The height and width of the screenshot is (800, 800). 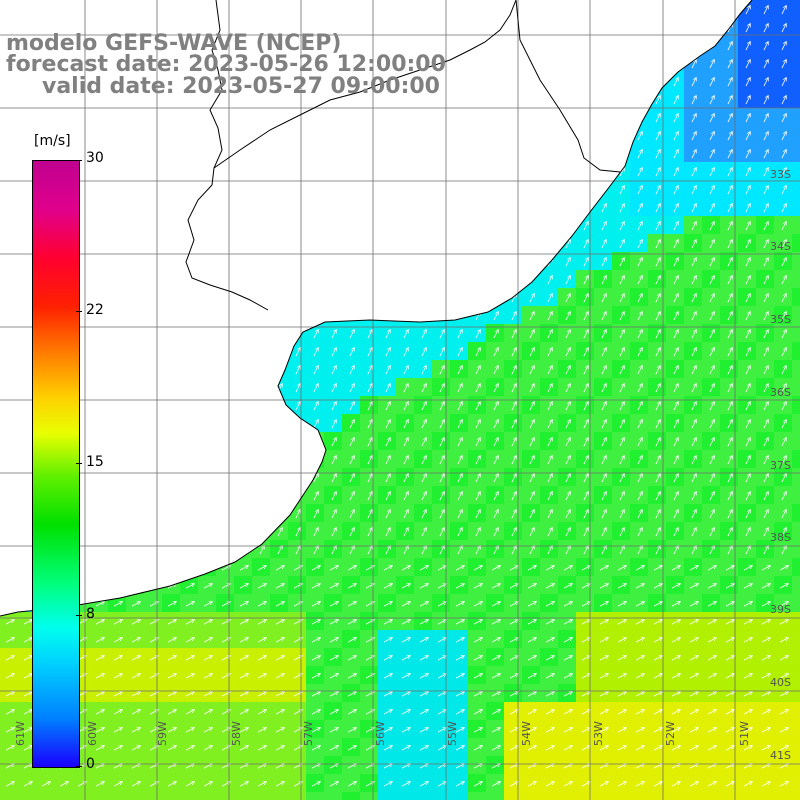 What do you see at coordinates (162, 733) in the screenshot?
I see `lon-label: 59W` at bounding box center [162, 733].